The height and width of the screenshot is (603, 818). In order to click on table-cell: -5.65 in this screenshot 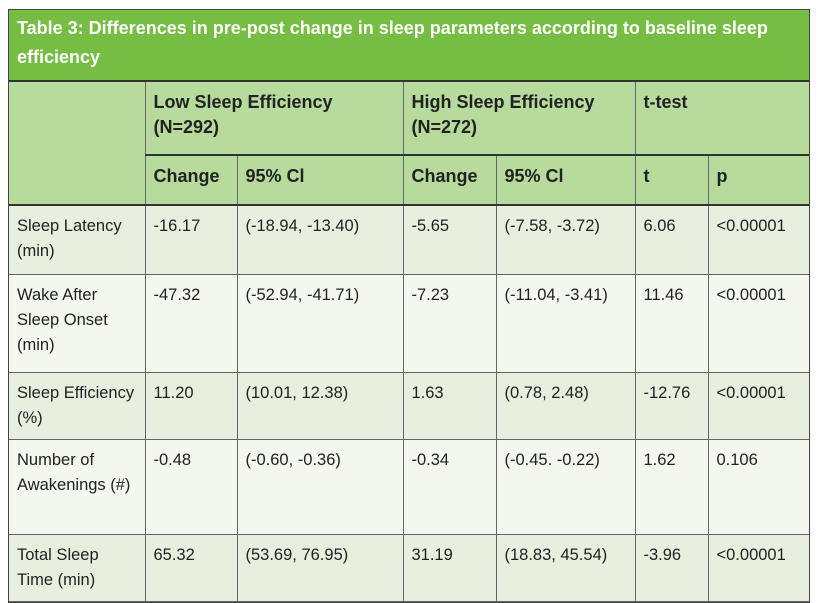, I will do `click(449, 239)`.